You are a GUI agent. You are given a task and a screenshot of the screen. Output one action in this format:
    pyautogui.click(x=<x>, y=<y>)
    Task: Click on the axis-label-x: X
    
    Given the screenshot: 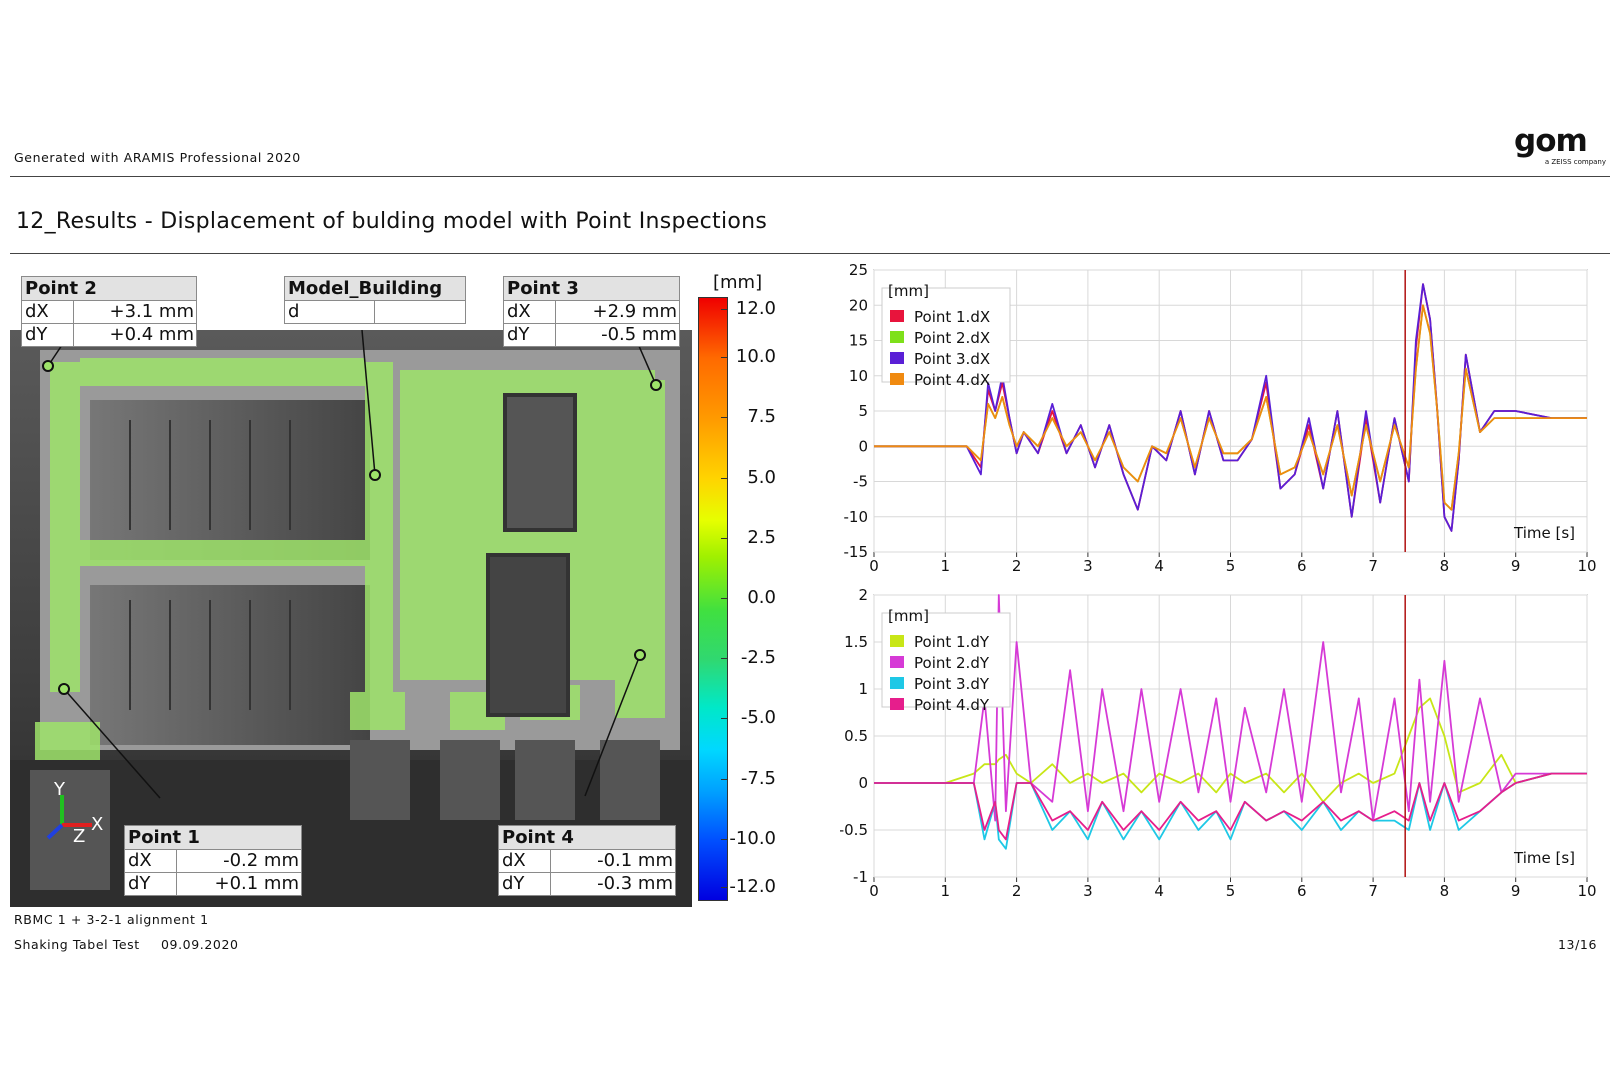 What is the action you would take?
    pyautogui.click(x=97, y=824)
    